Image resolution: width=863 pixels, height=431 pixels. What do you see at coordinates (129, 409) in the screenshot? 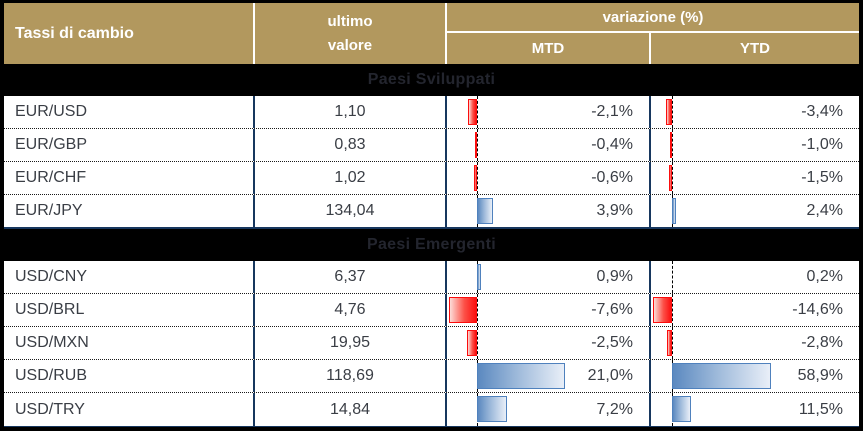
I see `currency-pair-cell: USD/TRY` at bounding box center [129, 409].